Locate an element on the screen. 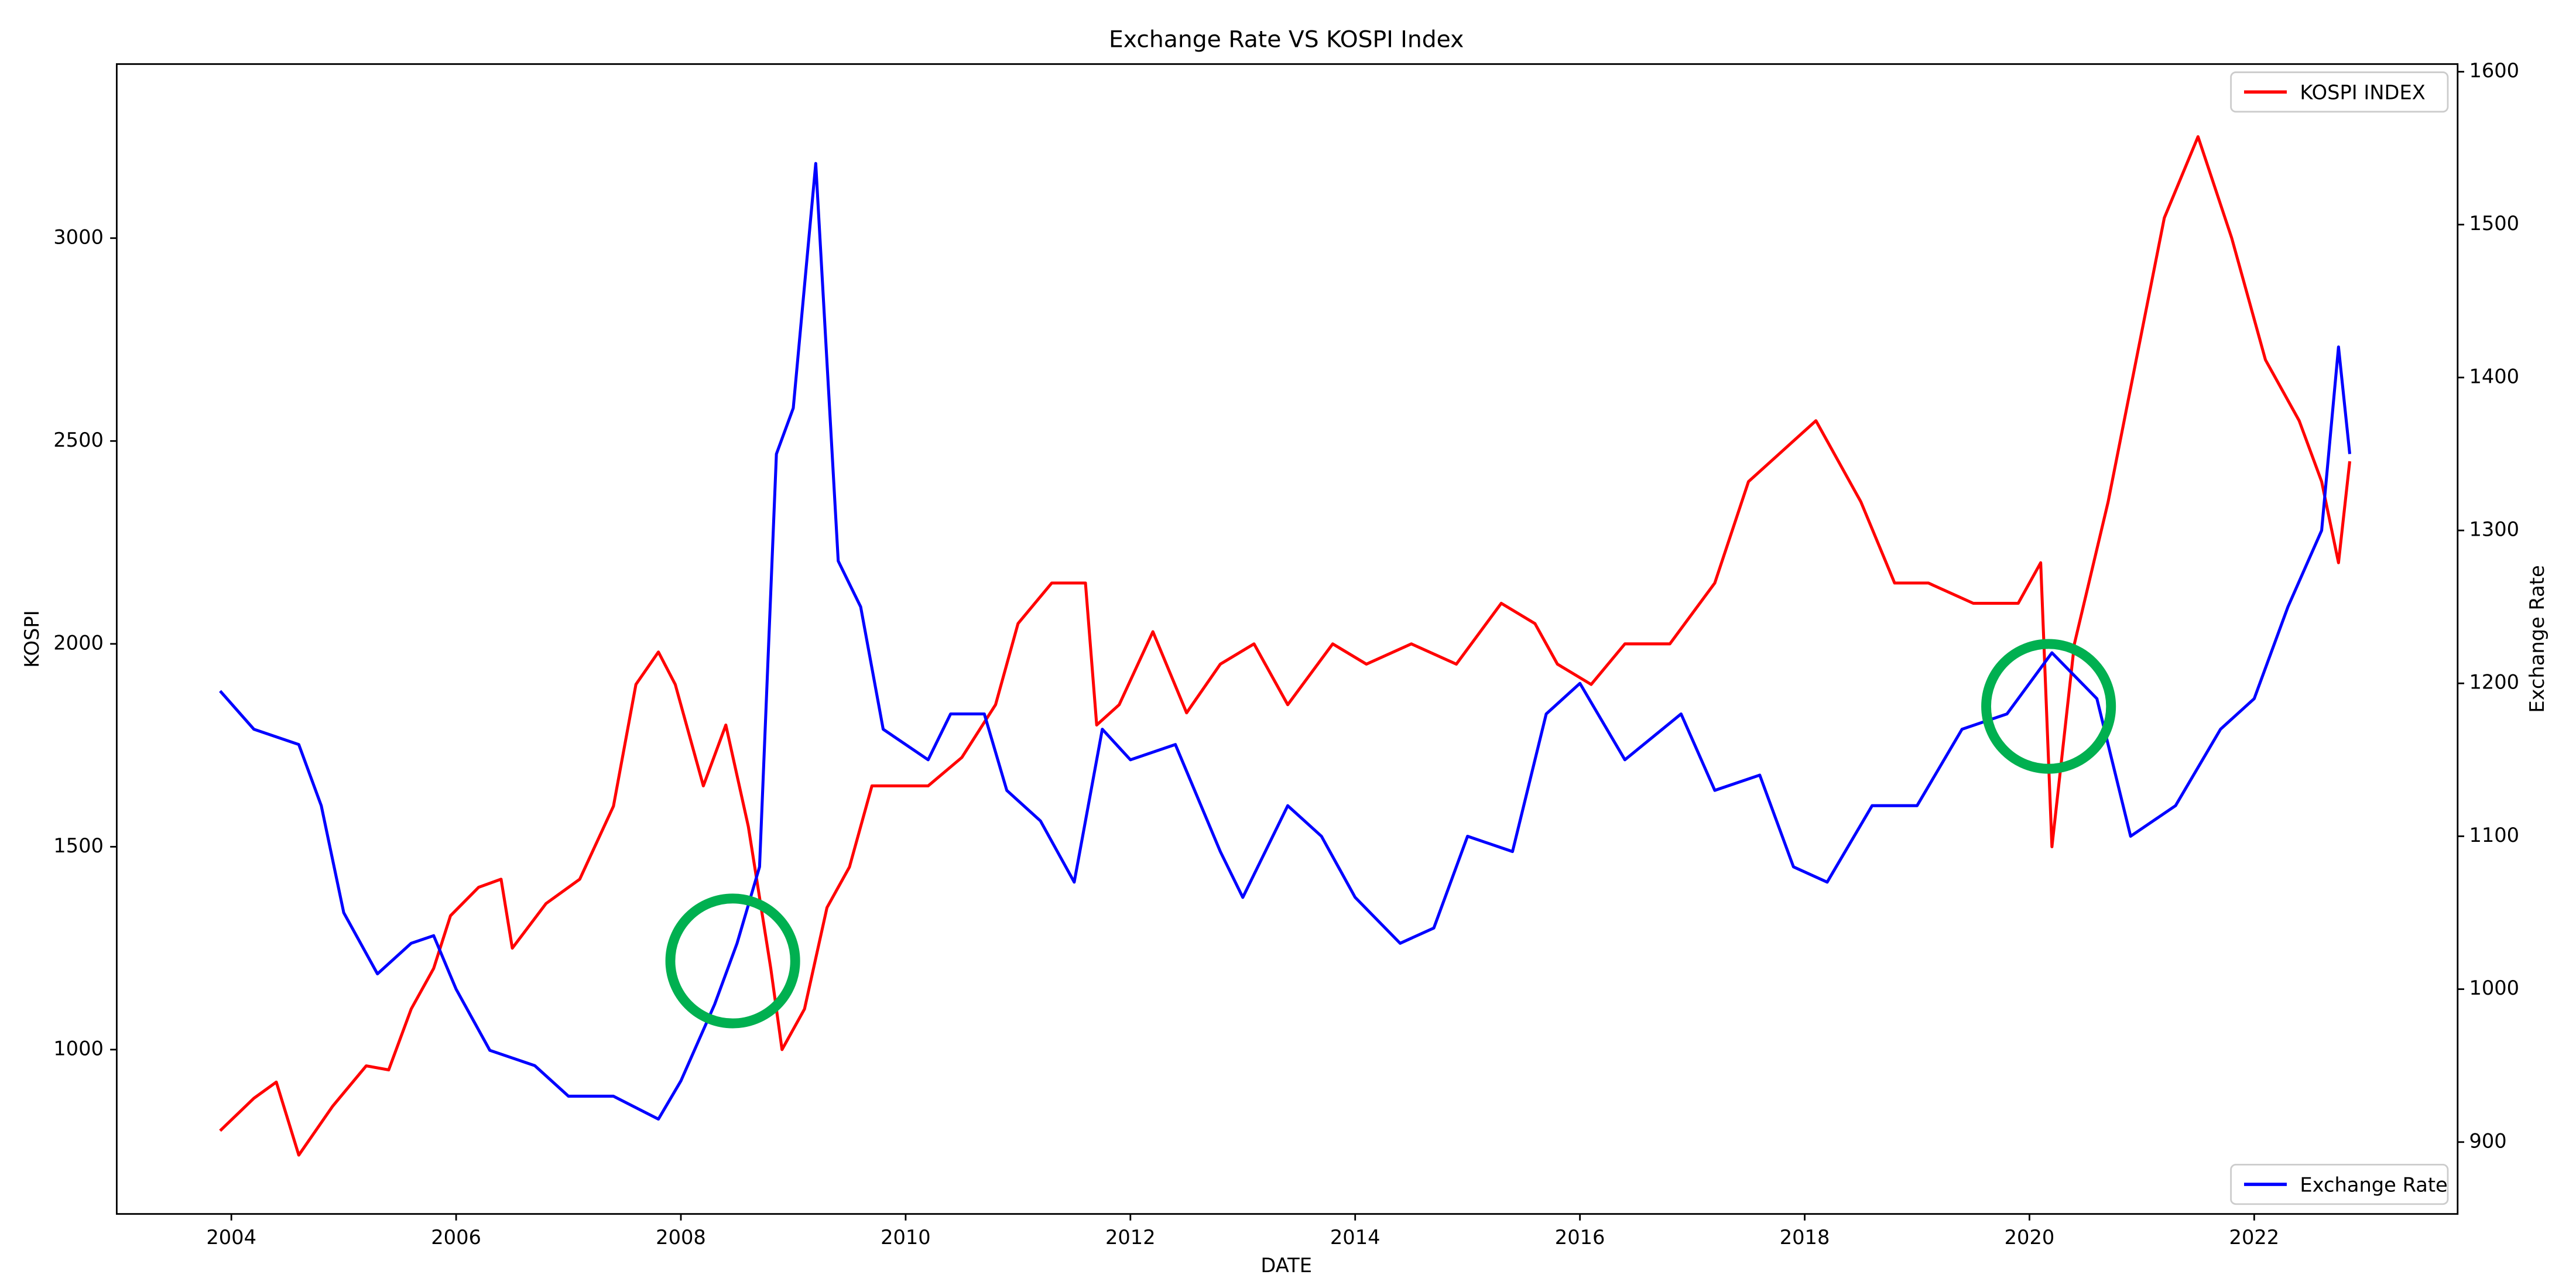  y2-tick-label: 1500 is located at coordinates (2494, 223).